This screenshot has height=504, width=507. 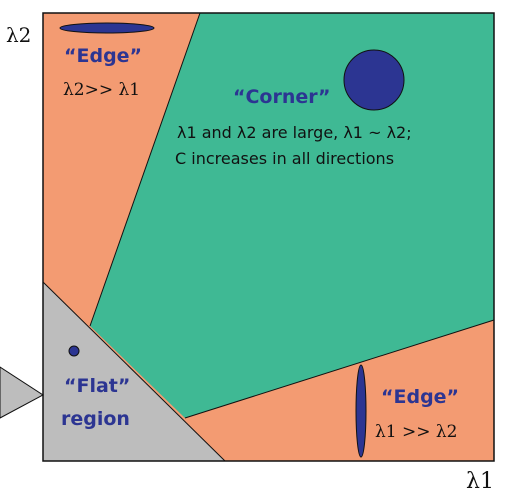 What do you see at coordinates (374, 80) in the screenshot?
I see `corner-circle` at bounding box center [374, 80].